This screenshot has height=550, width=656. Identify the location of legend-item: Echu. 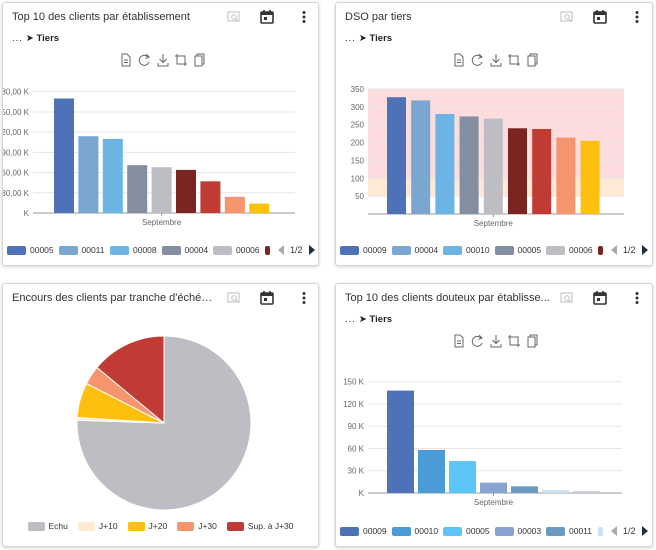
(47, 526).